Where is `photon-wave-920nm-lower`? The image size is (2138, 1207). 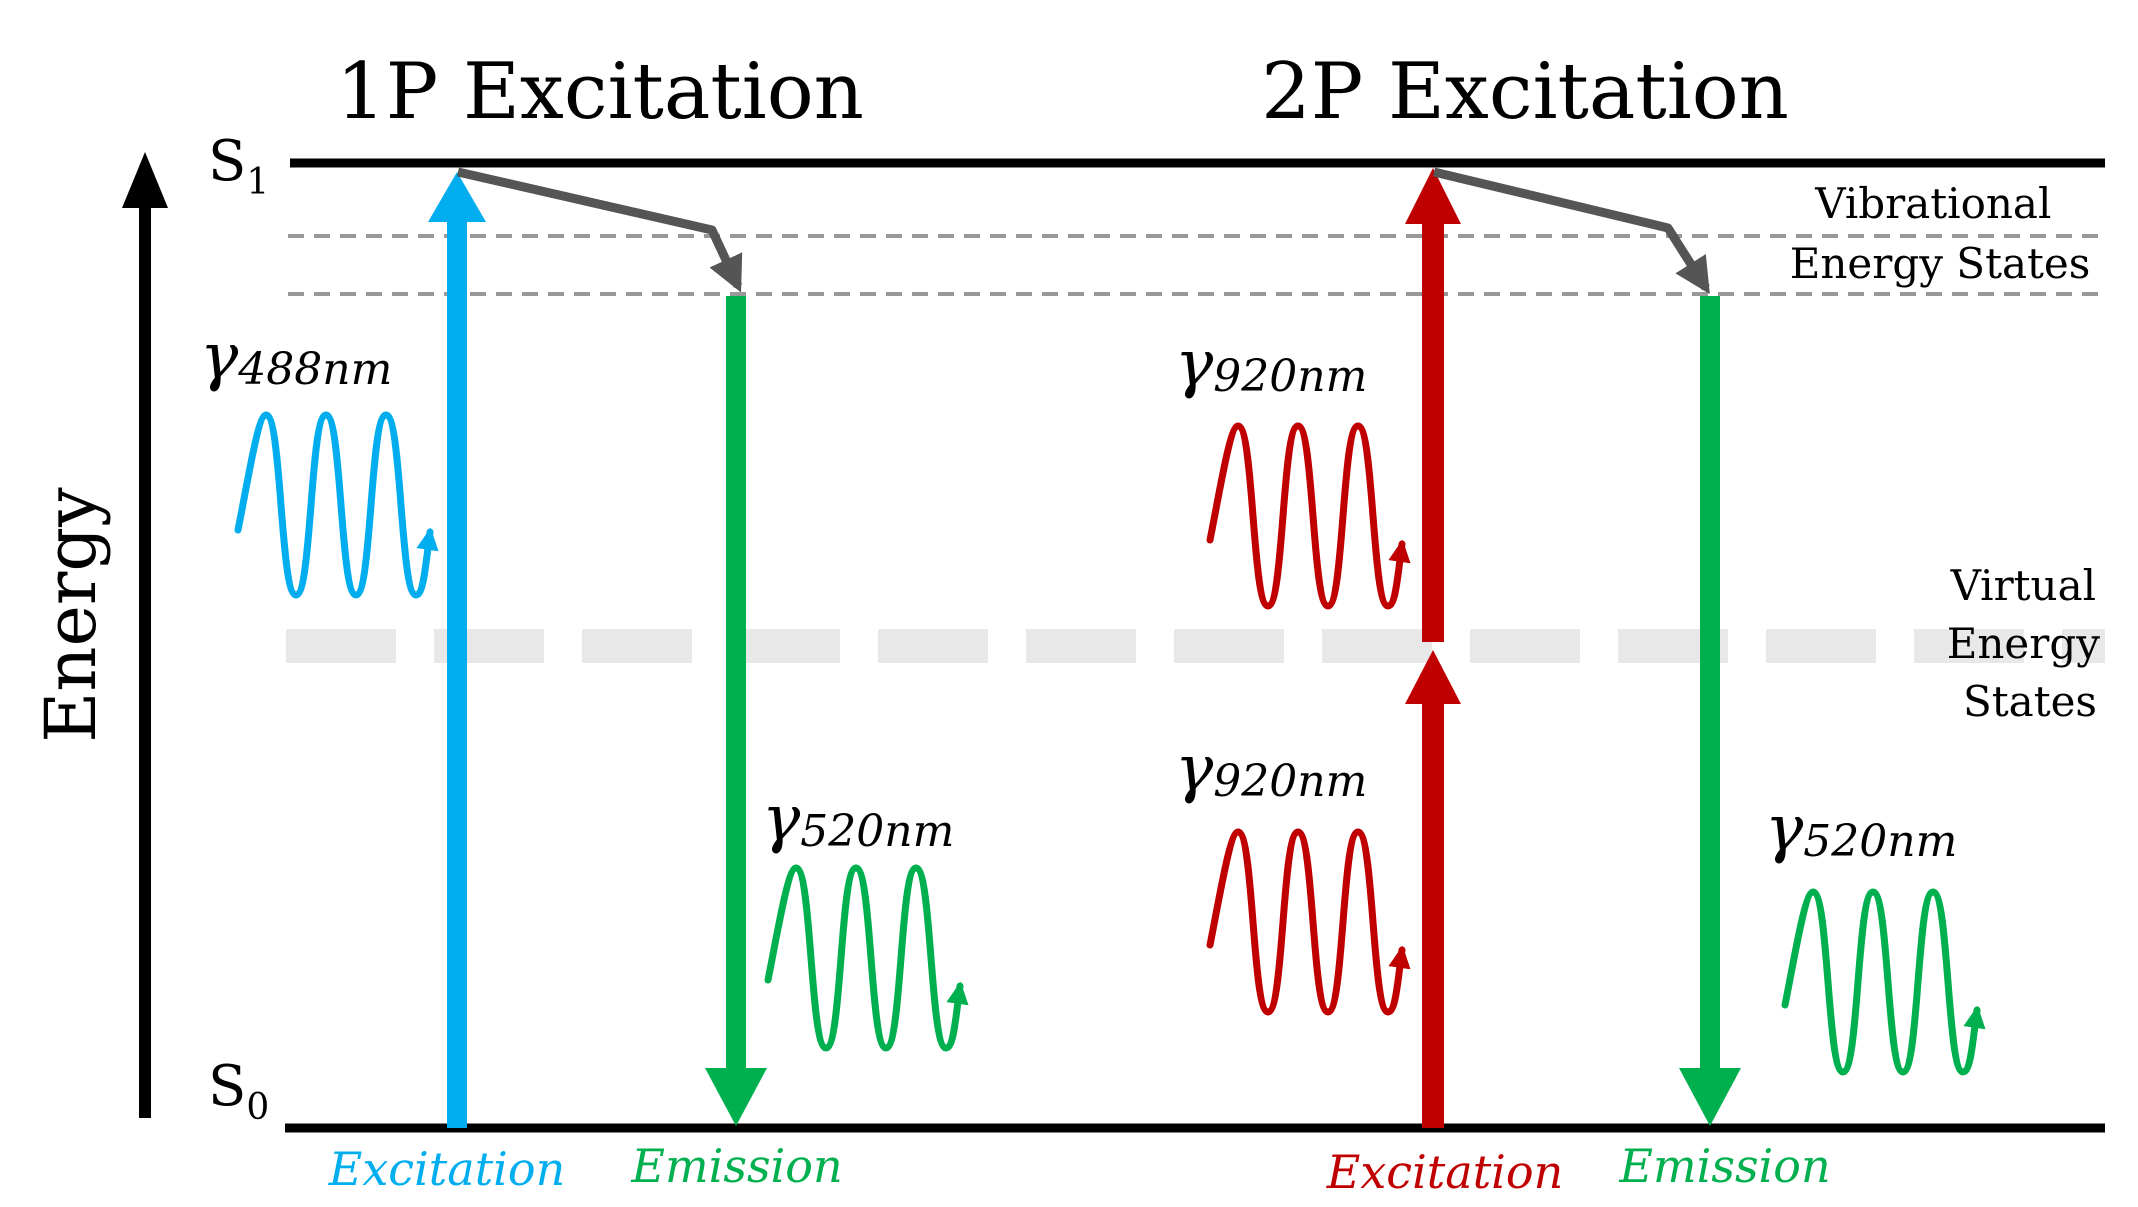 photon-wave-920nm-lower is located at coordinates (1308, 922).